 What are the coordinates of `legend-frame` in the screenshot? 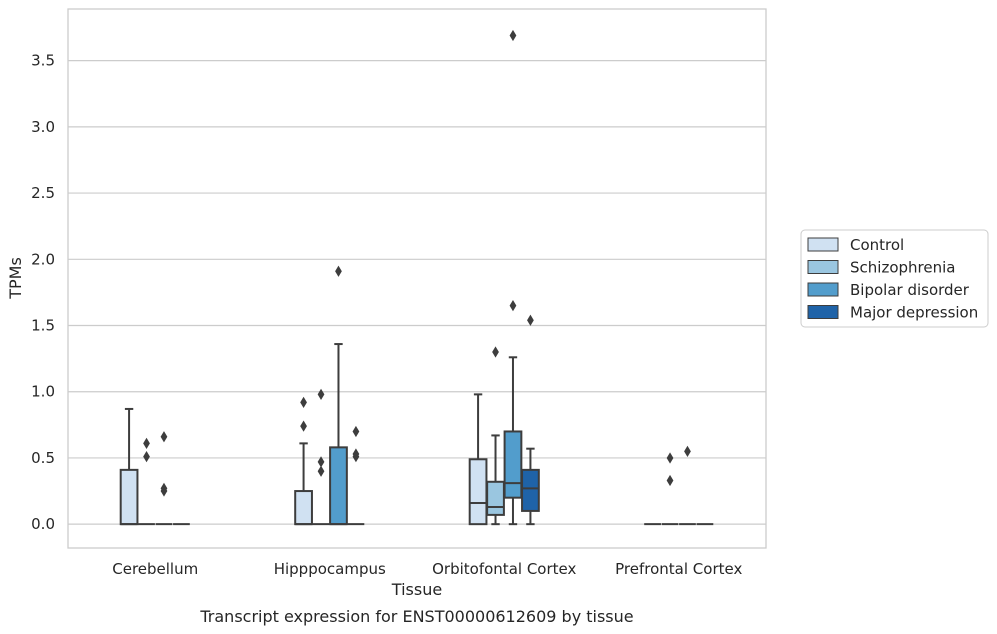 It's located at (894, 278).